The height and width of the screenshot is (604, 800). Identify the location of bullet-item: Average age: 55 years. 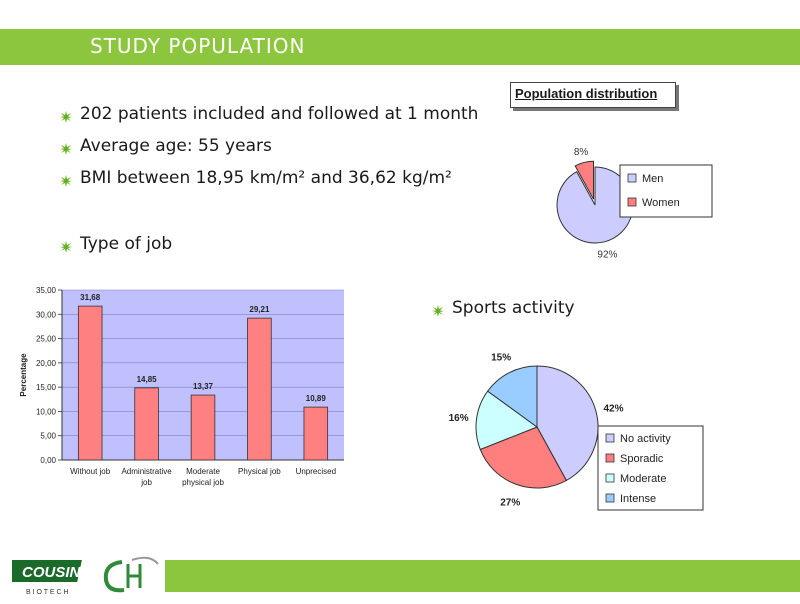
(166, 146).